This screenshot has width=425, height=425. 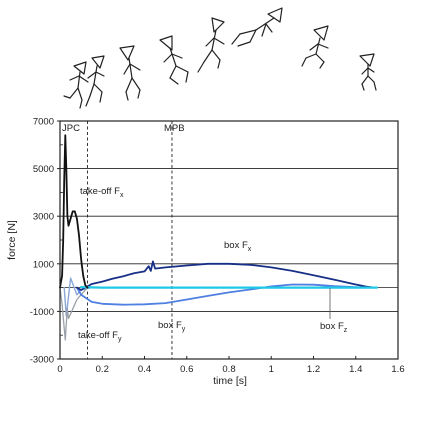 I want to click on x-tick-label: 1, so click(x=271, y=369).